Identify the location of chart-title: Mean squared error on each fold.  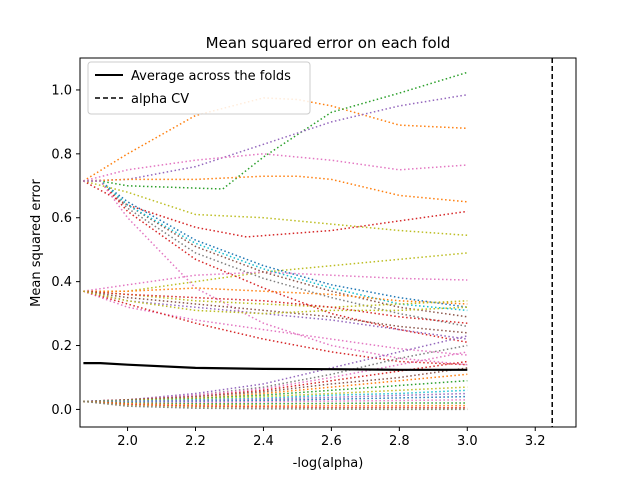
(328, 43).